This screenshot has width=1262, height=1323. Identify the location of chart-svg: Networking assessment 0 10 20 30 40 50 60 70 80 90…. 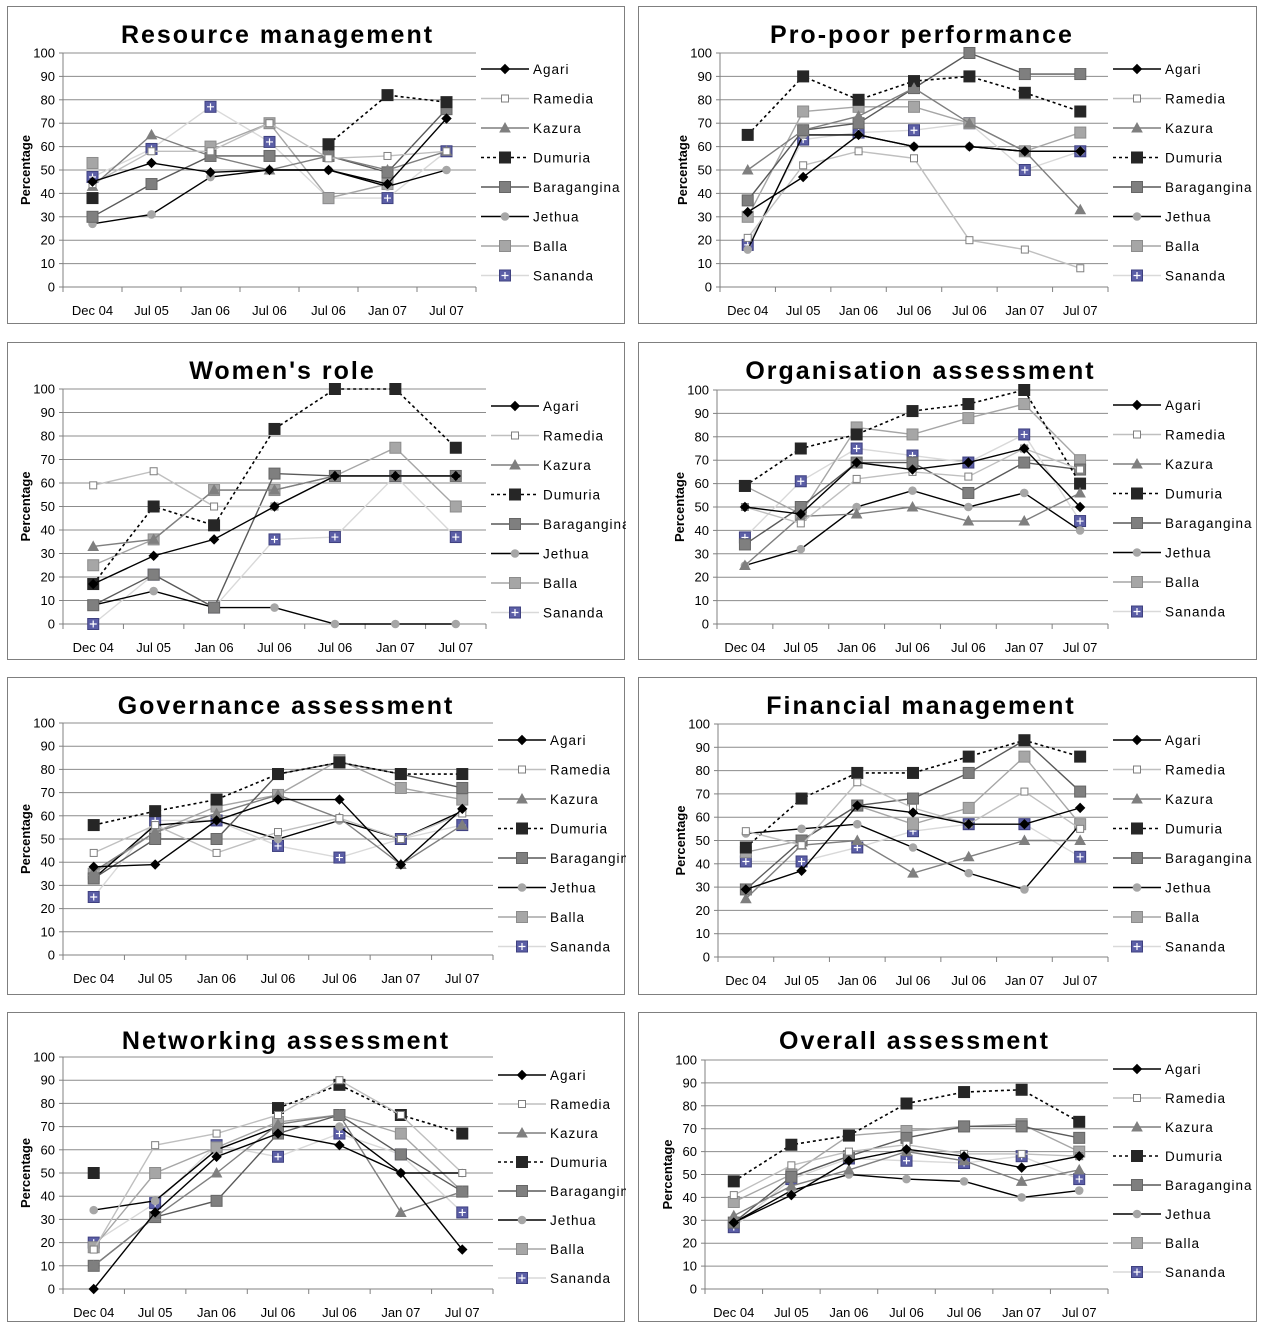
(322, 1173).